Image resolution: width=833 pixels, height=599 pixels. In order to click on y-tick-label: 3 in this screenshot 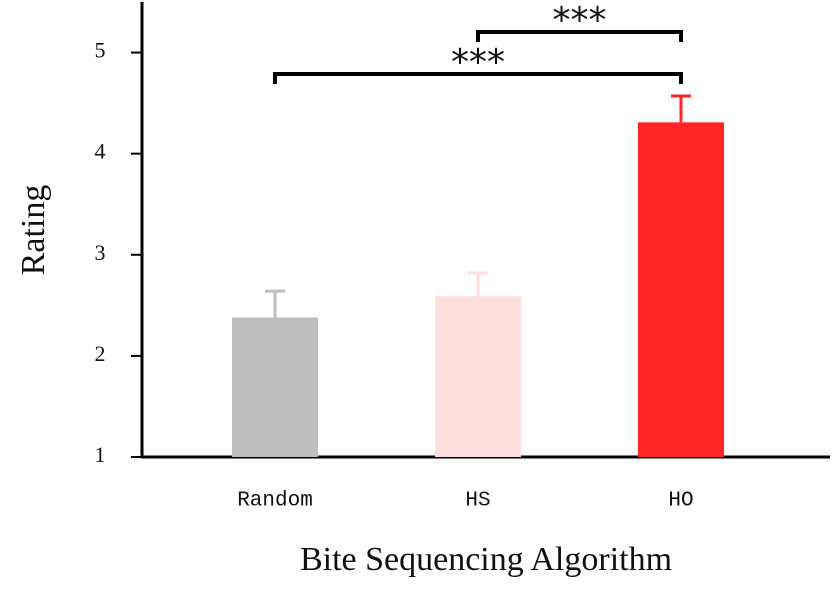, I will do `click(100, 252)`.